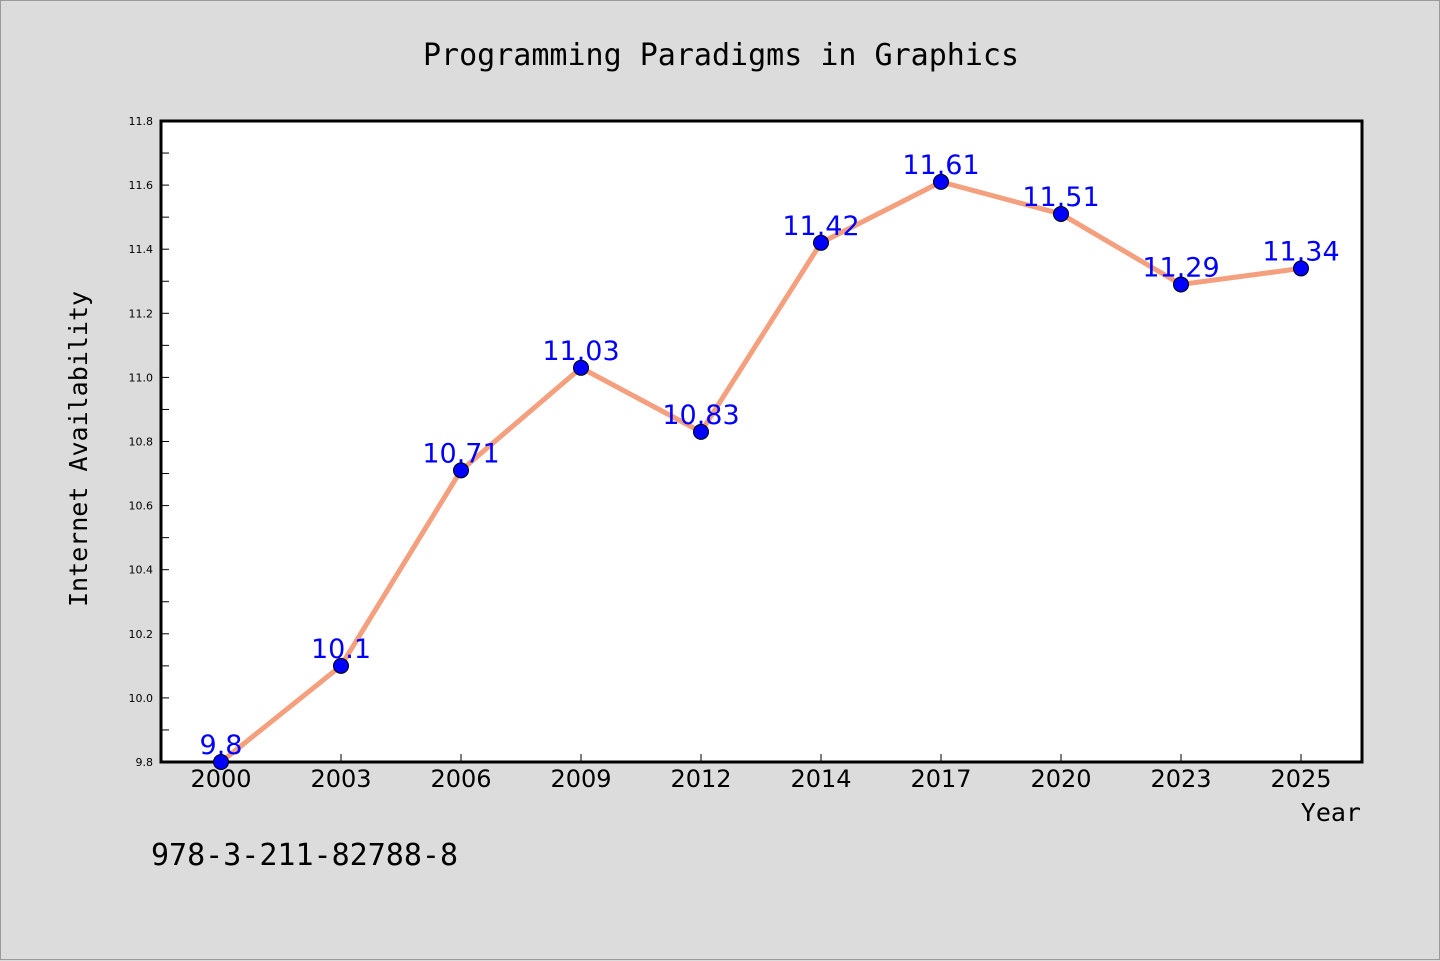 The image size is (1440, 961). Describe the element at coordinates (580, 779) in the screenshot. I see `x-tick-label: 2009` at that location.